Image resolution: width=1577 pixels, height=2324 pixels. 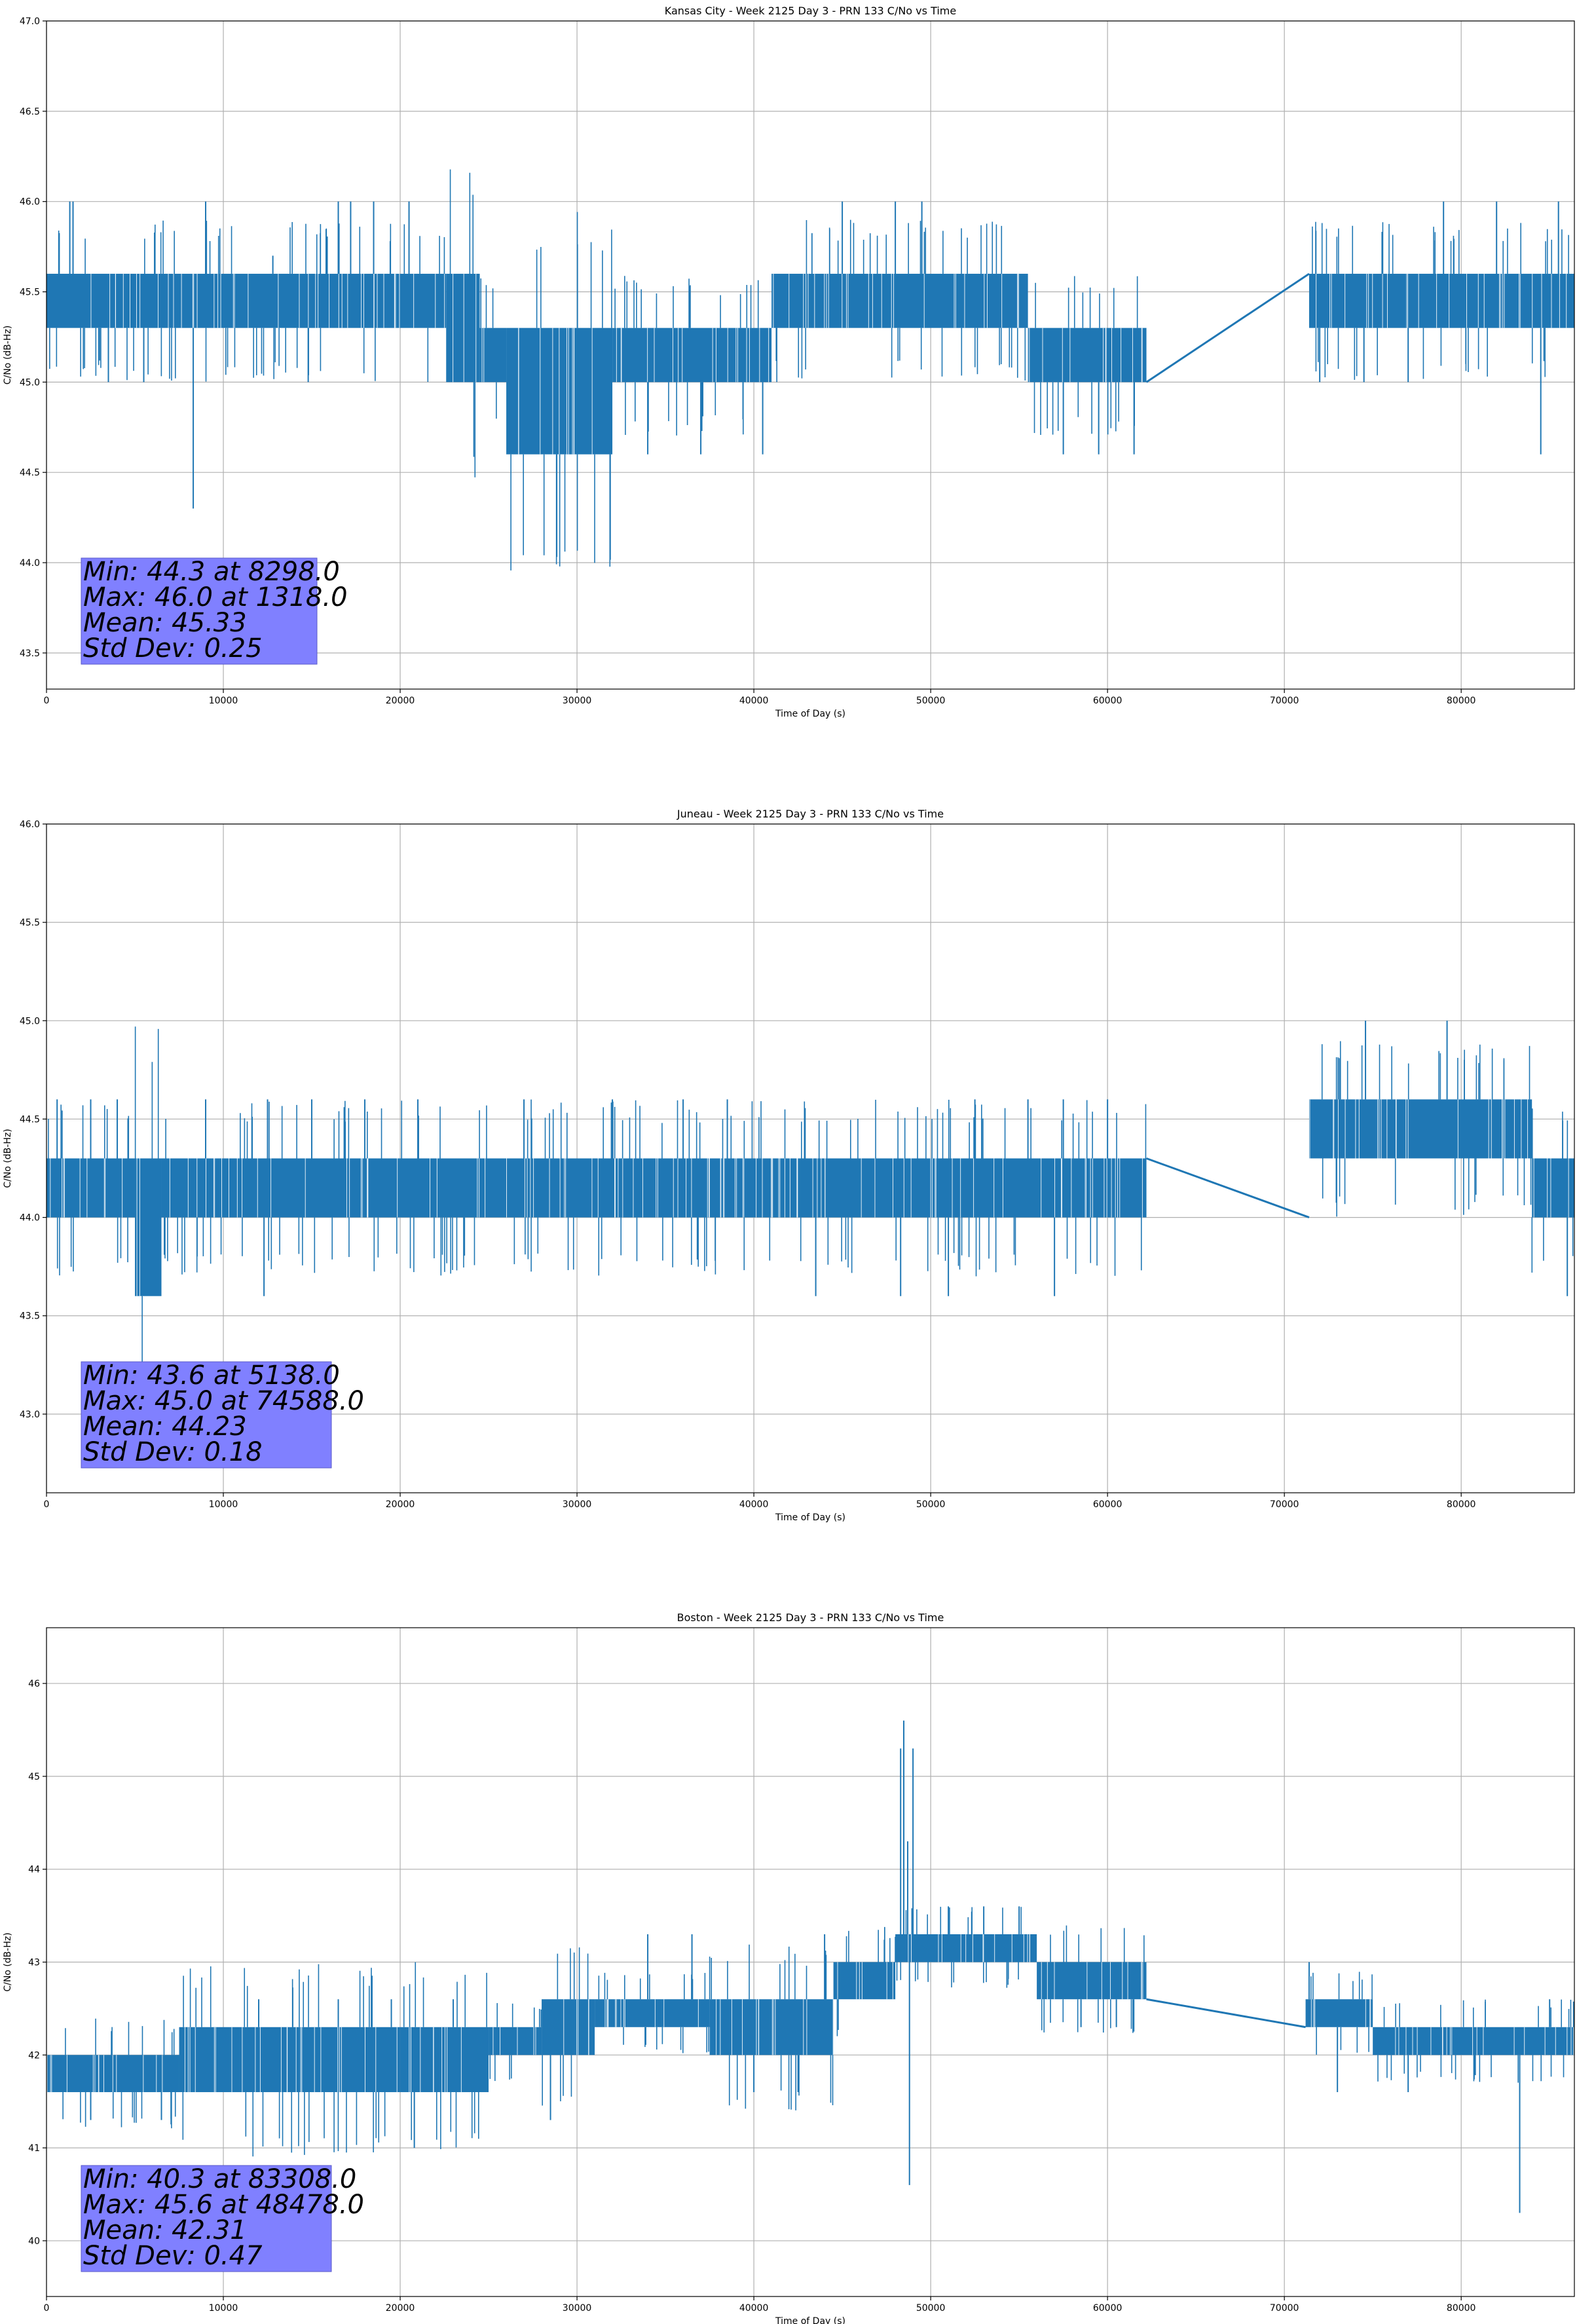 I want to click on y-tick-label: 45.5, so click(x=30, y=293).